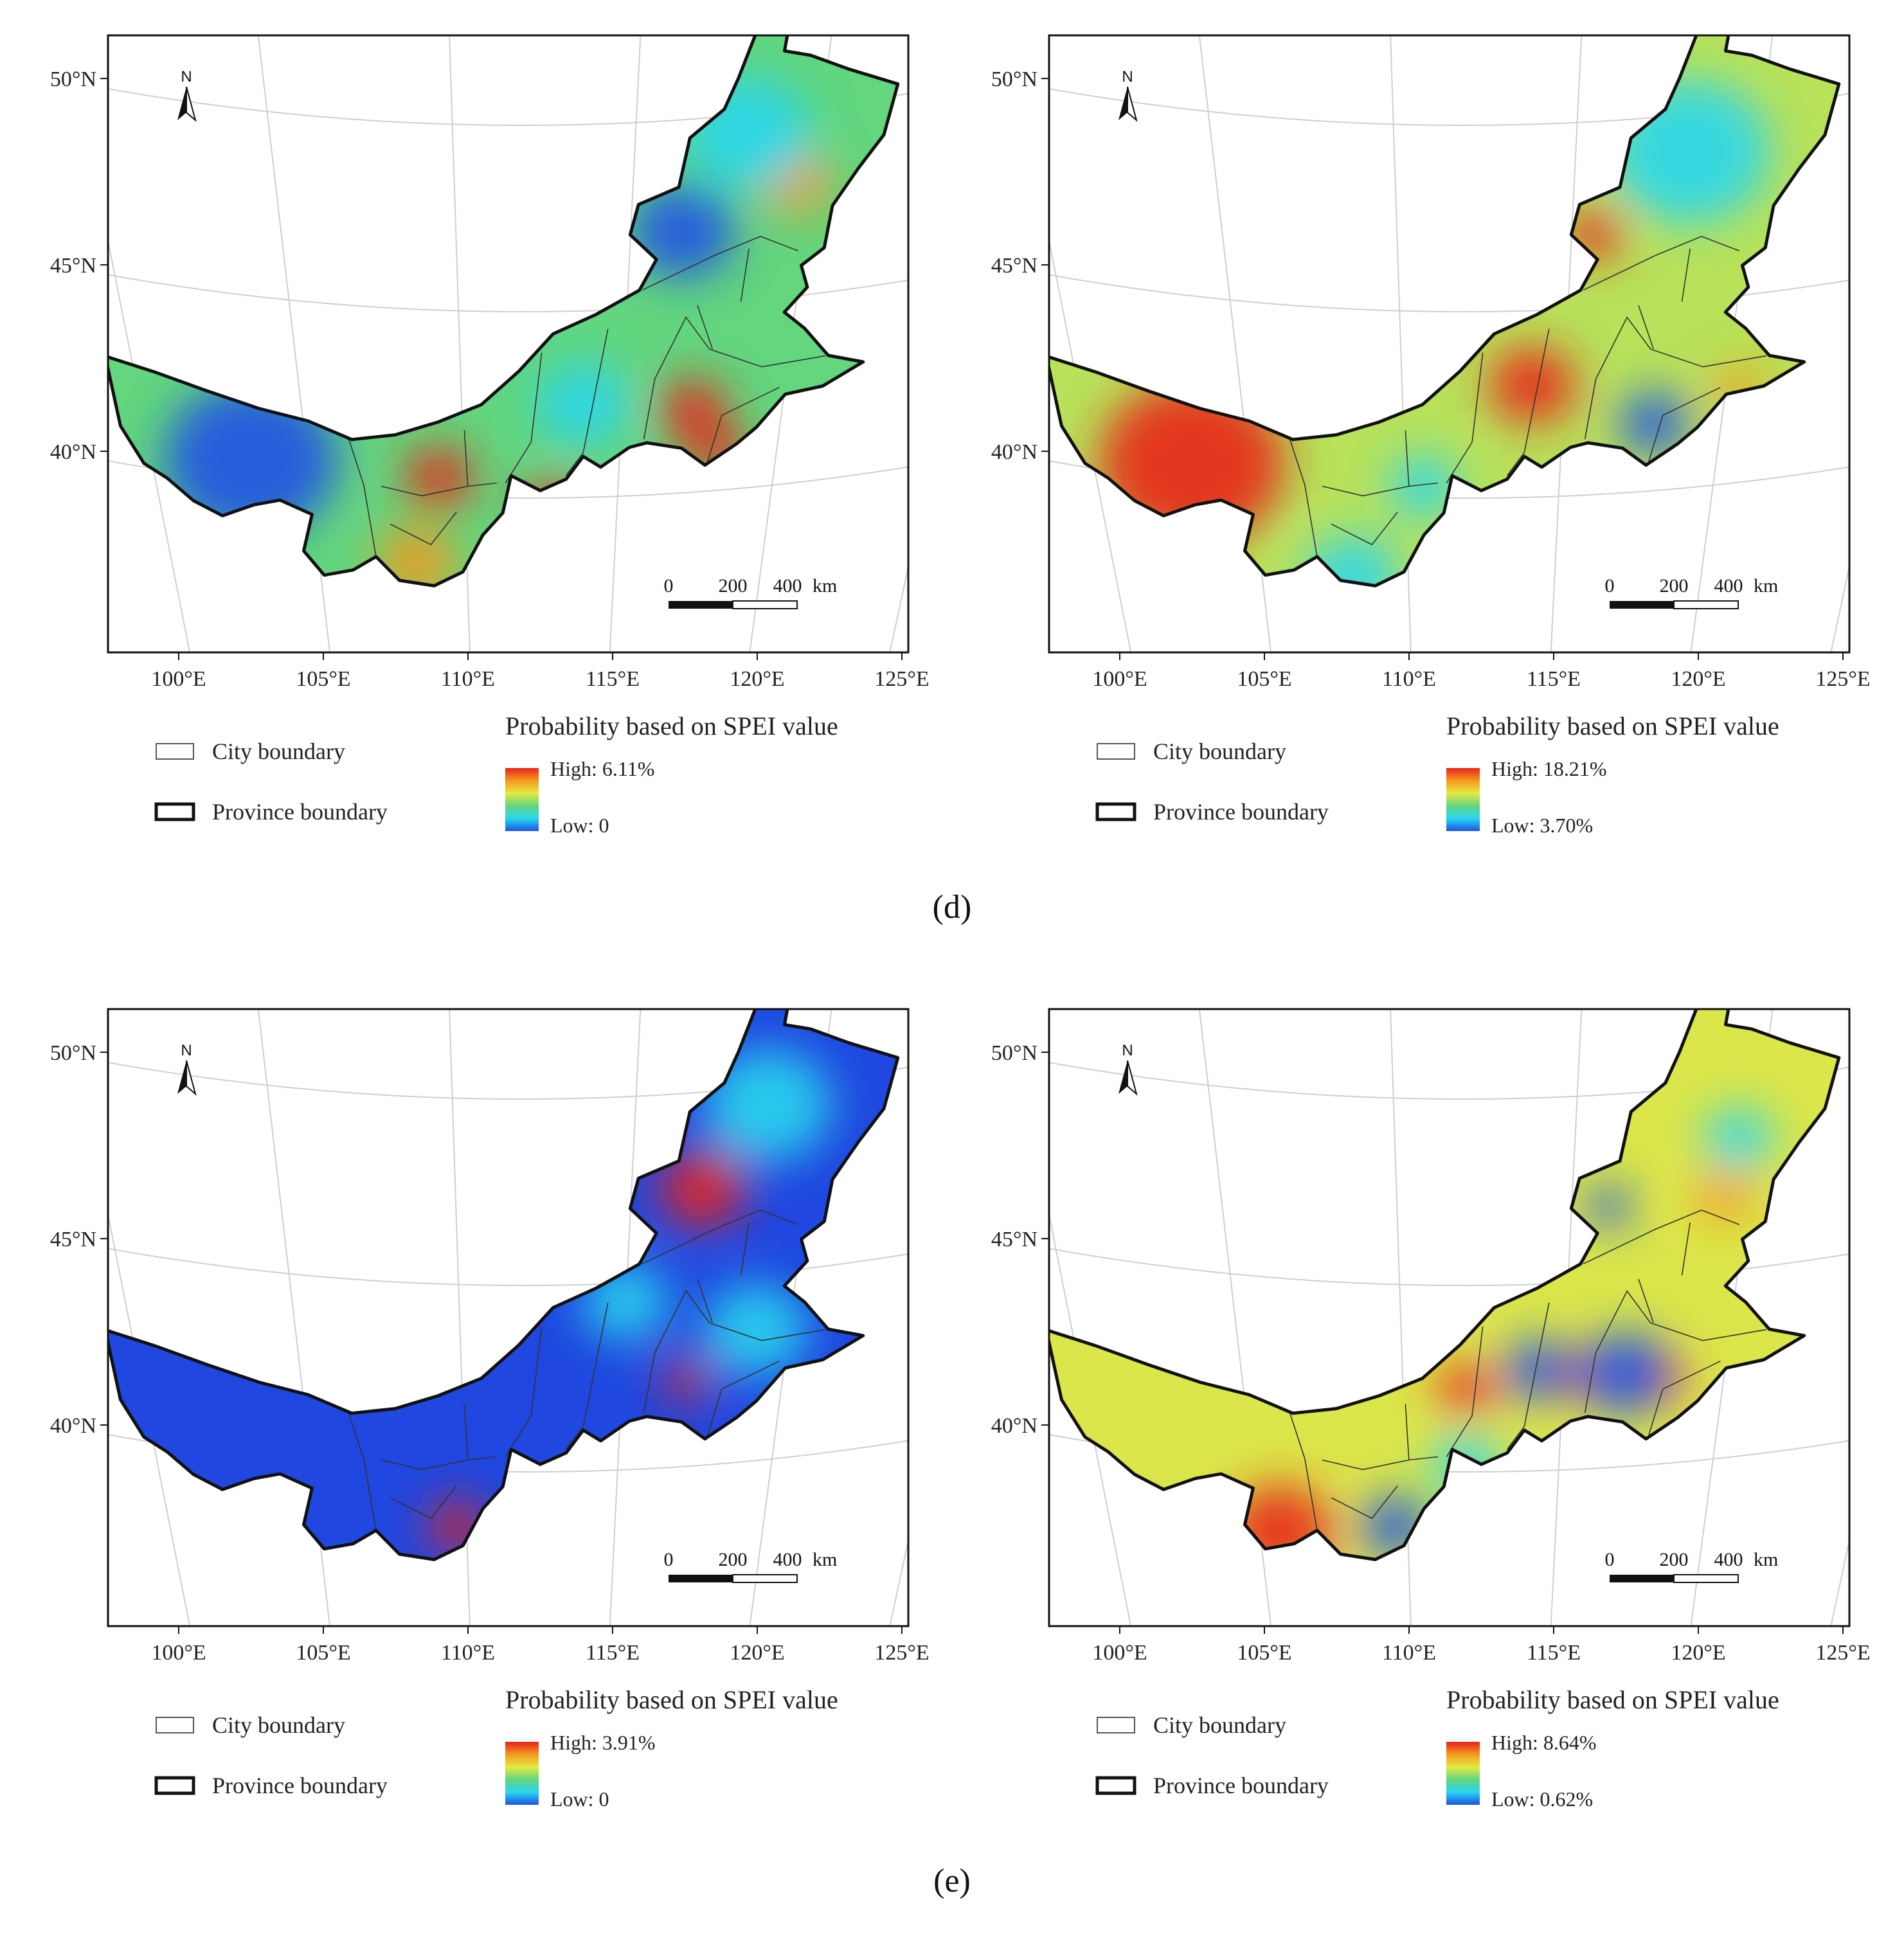 The height and width of the screenshot is (1934, 1904). What do you see at coordinates (901, 679) in the screenshot?
I see `longitude-label: 125°E` at bounding box center [901, 679].